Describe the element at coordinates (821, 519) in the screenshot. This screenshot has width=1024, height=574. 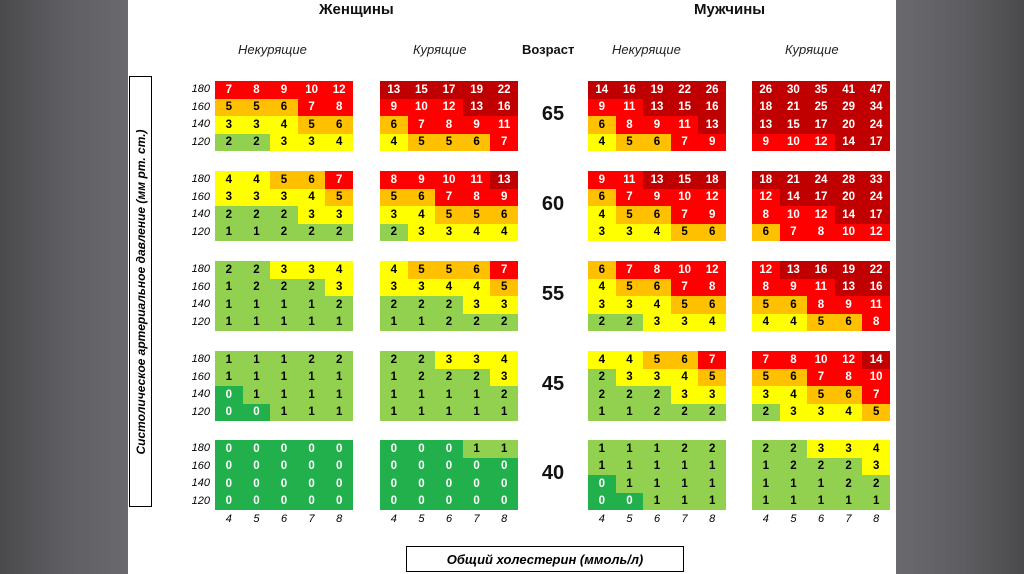
I see `cholesterol-tick-label: 6` at that location.